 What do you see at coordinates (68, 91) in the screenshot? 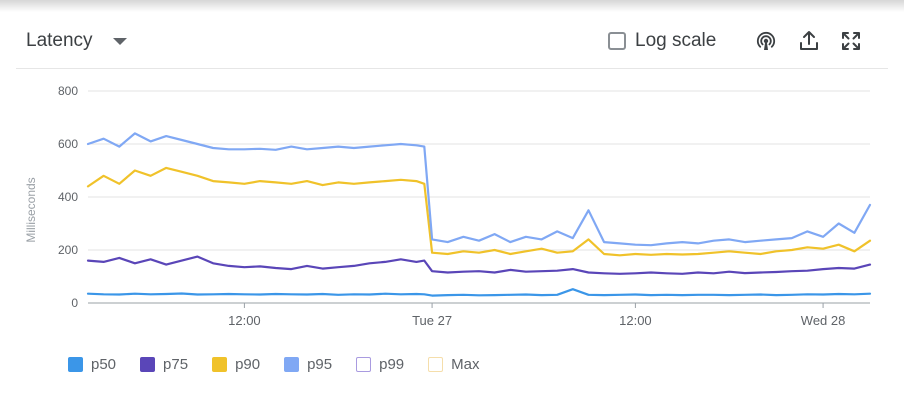
I see `y-tick-label: 800` at bounding box center [68, 91].